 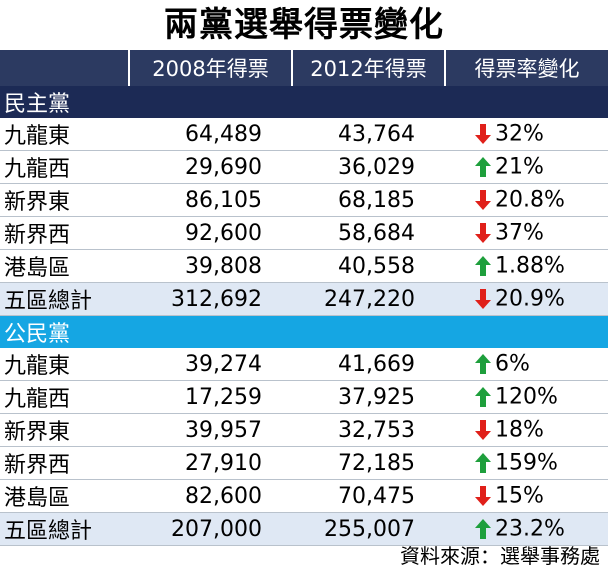 I want to click on table-row: 新界西 92,600 58,684 37%, so click(x=304, y=233).